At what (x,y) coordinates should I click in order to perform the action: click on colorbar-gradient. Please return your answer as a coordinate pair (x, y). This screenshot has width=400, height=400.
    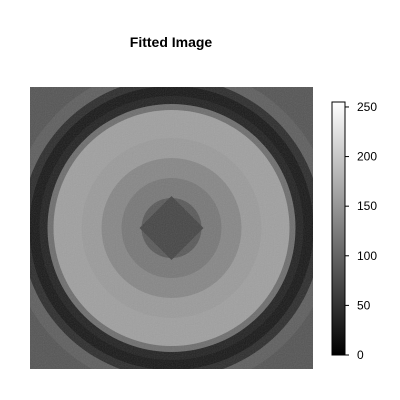
    Looking at the image, I should click on (338, 228).